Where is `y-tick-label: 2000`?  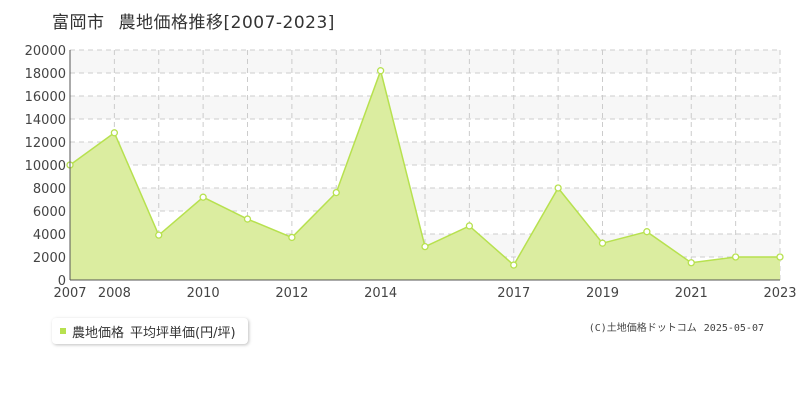
y-tick-label: 2000 is located at coordinates (49, 258).